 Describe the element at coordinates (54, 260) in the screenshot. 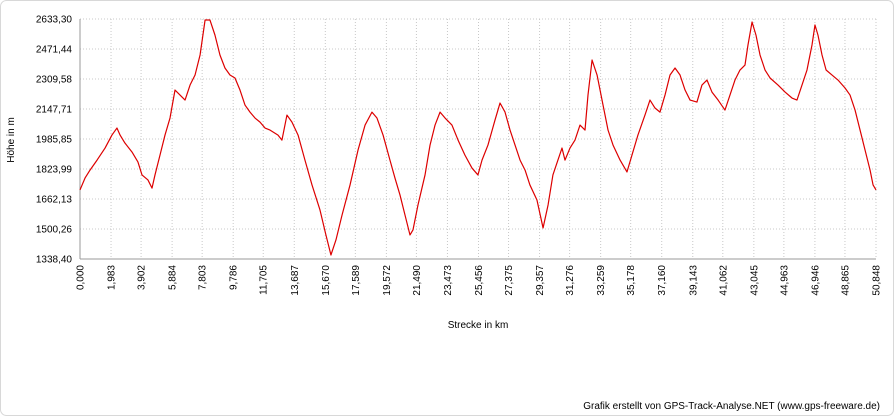

I see `y-tick-label: 1338,40` at that location.